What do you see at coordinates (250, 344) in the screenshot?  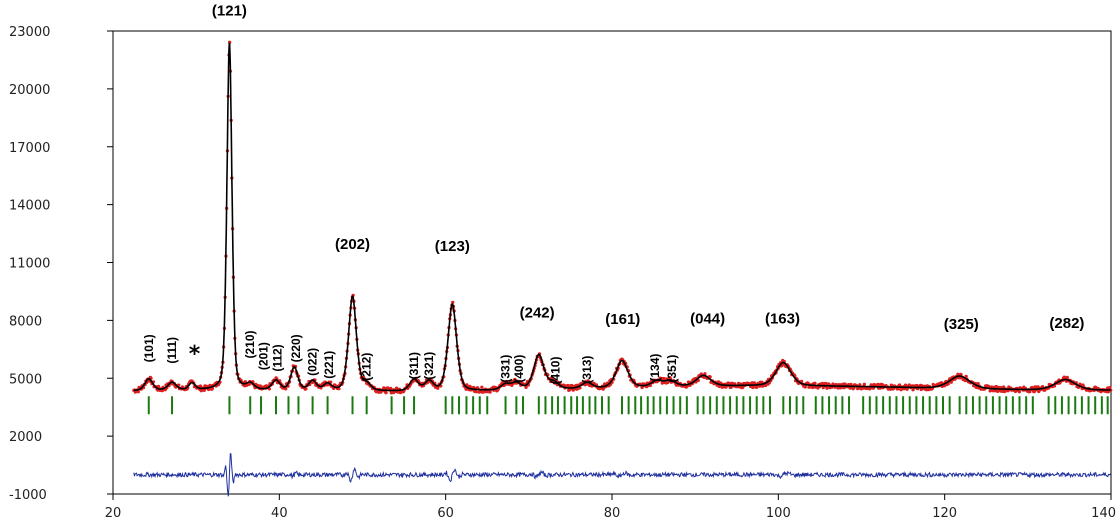 I see `miller-index-label: (210)` at bounding box center [250, 344].